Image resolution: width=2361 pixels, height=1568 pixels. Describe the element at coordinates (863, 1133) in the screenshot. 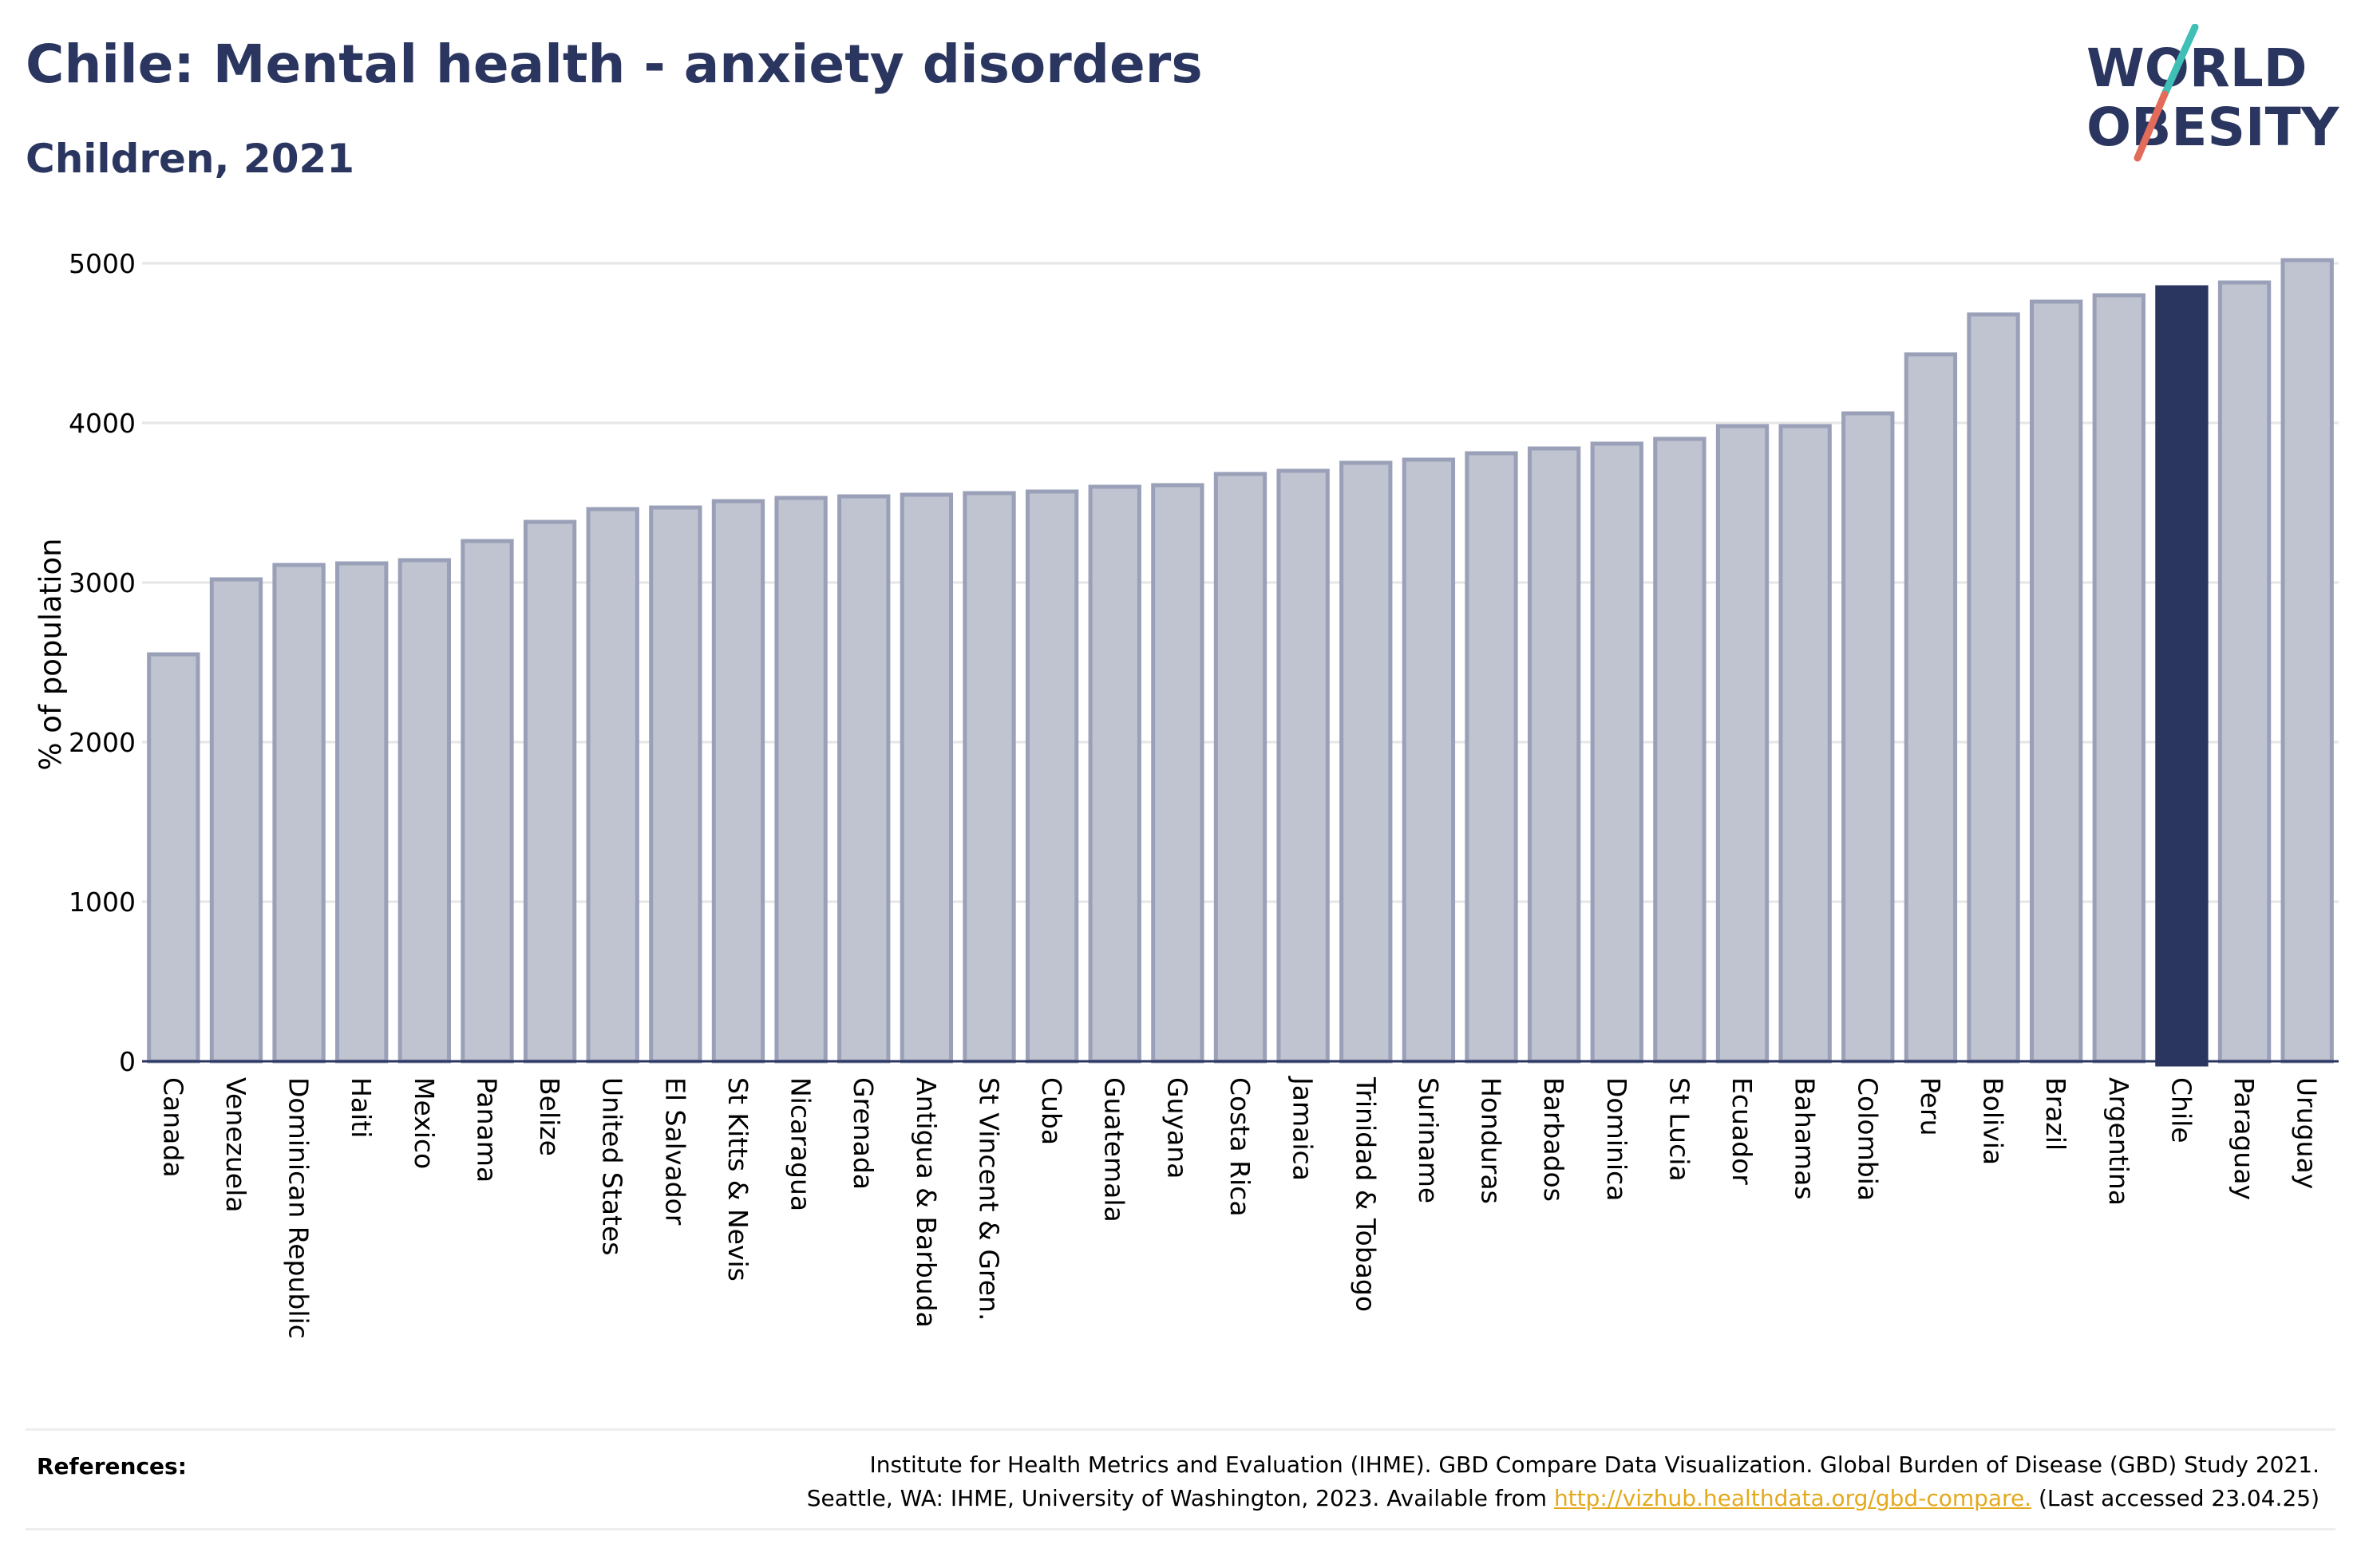

I see `x-tick-label: Grenada` at that location.